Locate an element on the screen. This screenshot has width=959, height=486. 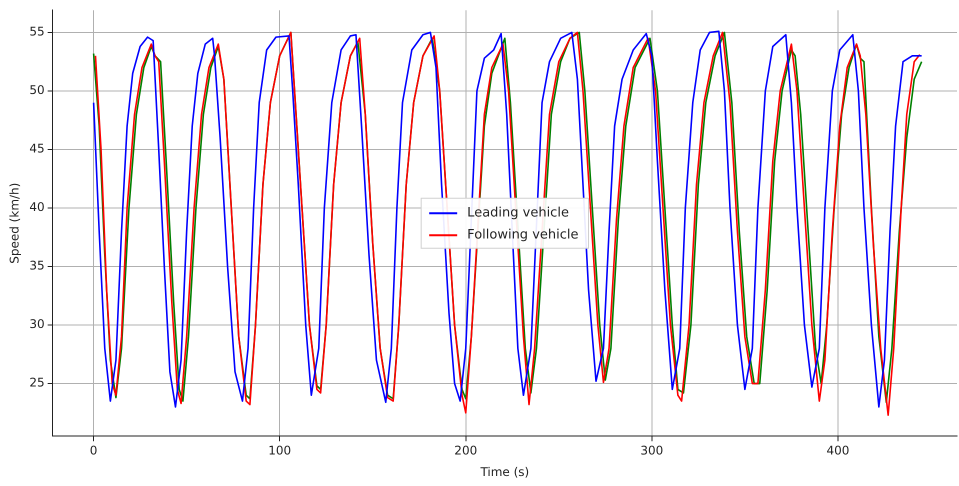
y-tick-label: 25 is located at coordinates (37, 383).